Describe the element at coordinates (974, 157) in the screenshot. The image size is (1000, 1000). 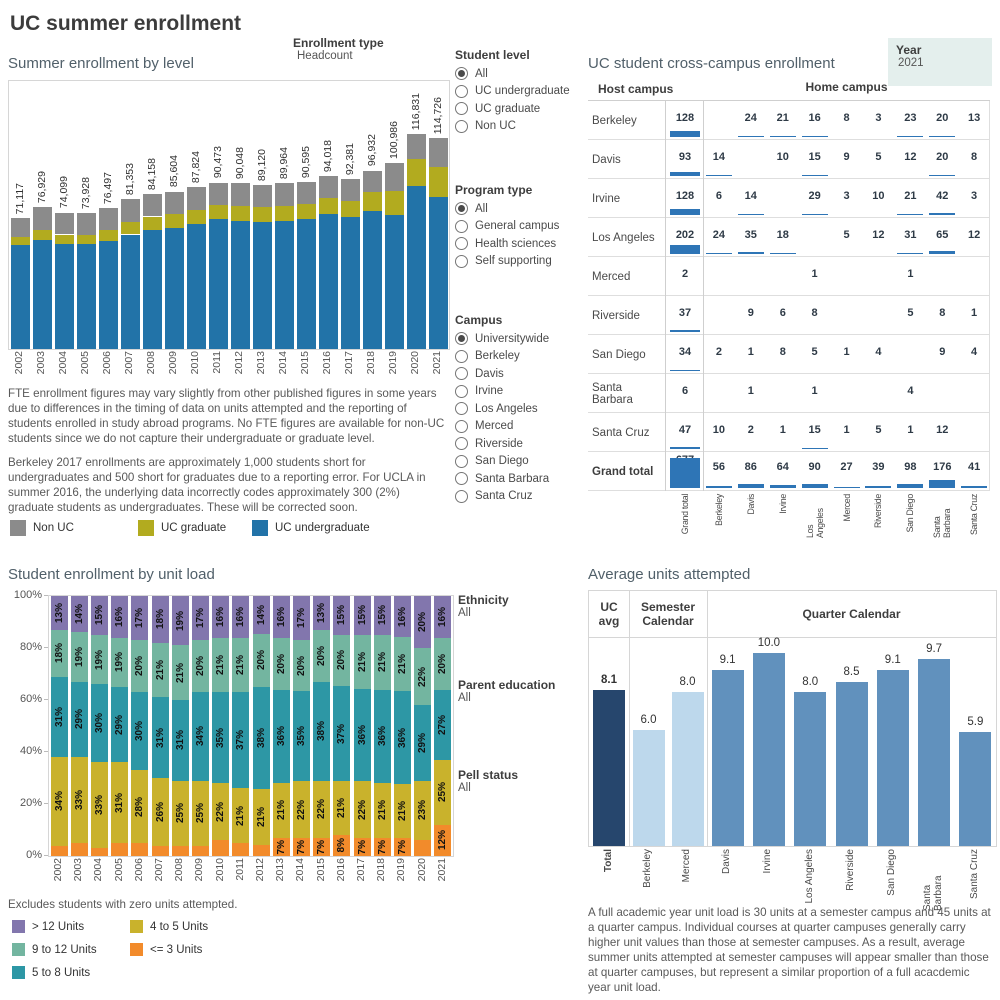
I see `matrix-cell-value: 8` at that location.